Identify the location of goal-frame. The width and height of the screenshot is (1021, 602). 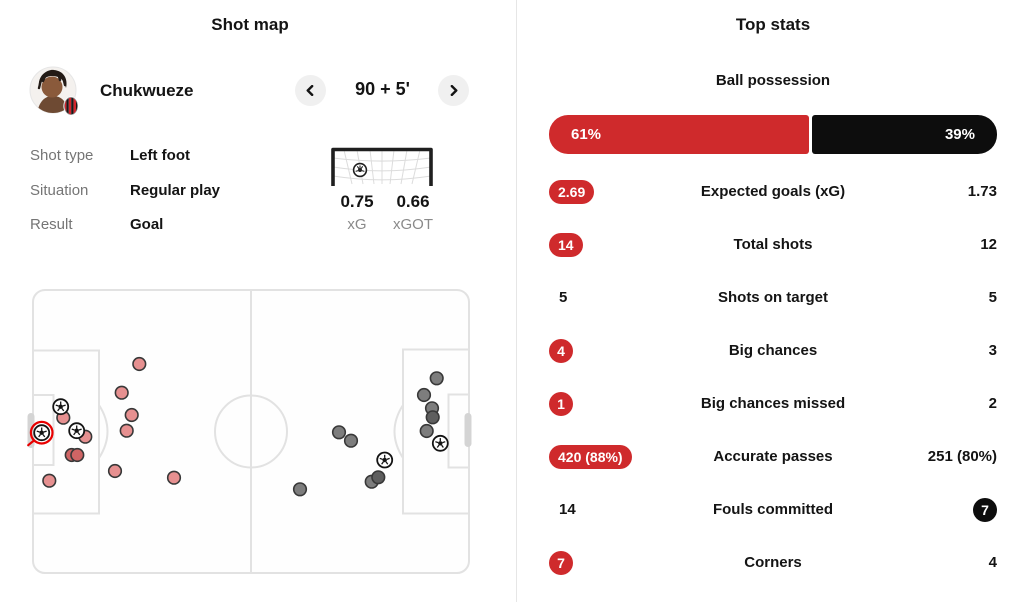
(382, 166).